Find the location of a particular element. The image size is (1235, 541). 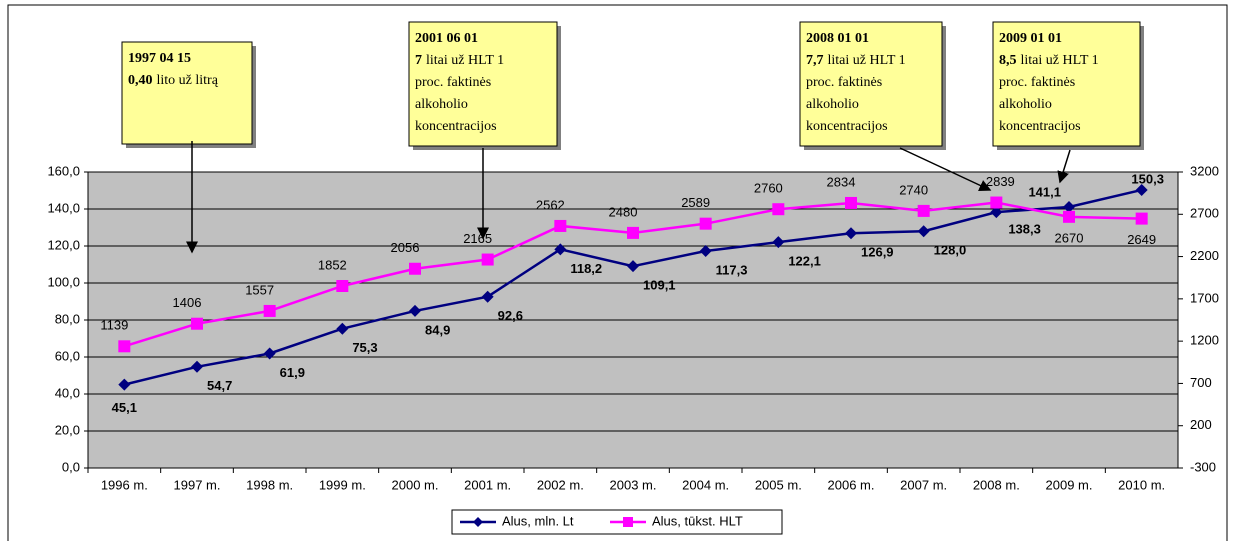

data-label: 54,7 is located at coordinates (219, 385).